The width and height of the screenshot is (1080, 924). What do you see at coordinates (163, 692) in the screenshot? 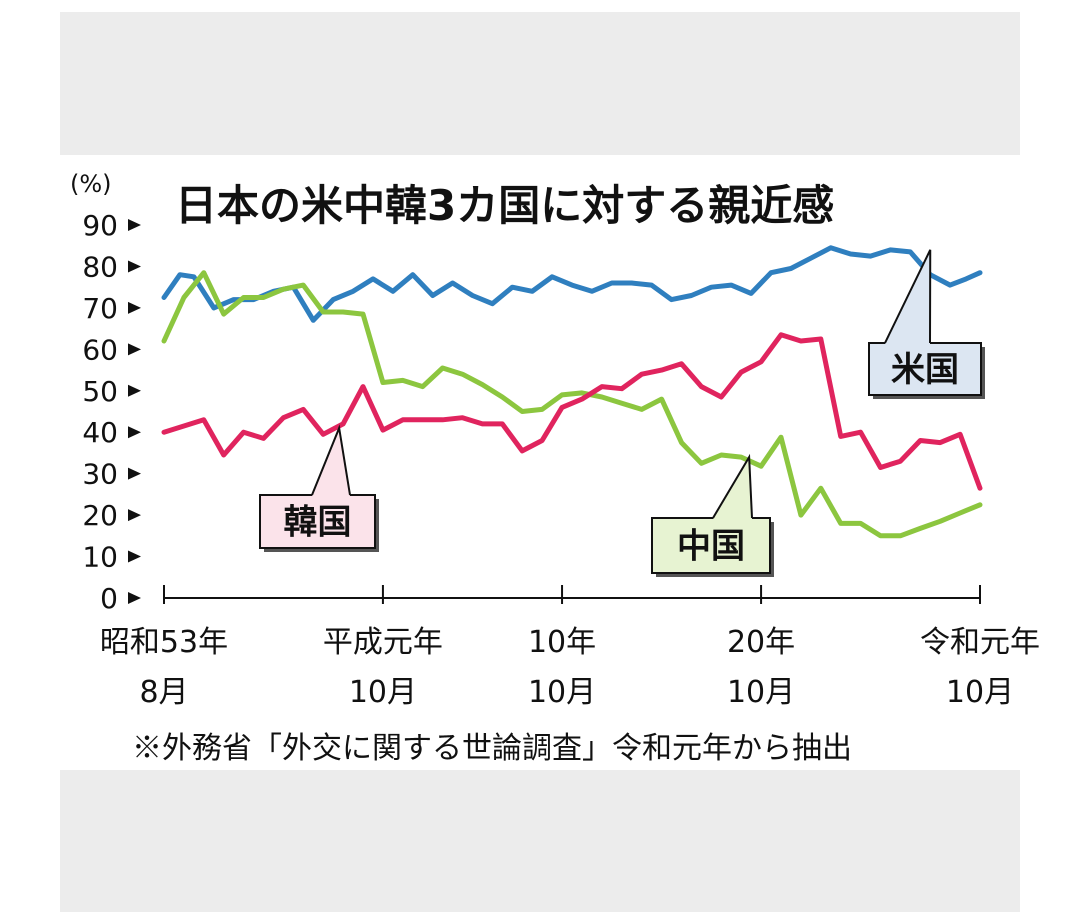
I see `x-tick-label: 8月` at bounding box center [163, 692].